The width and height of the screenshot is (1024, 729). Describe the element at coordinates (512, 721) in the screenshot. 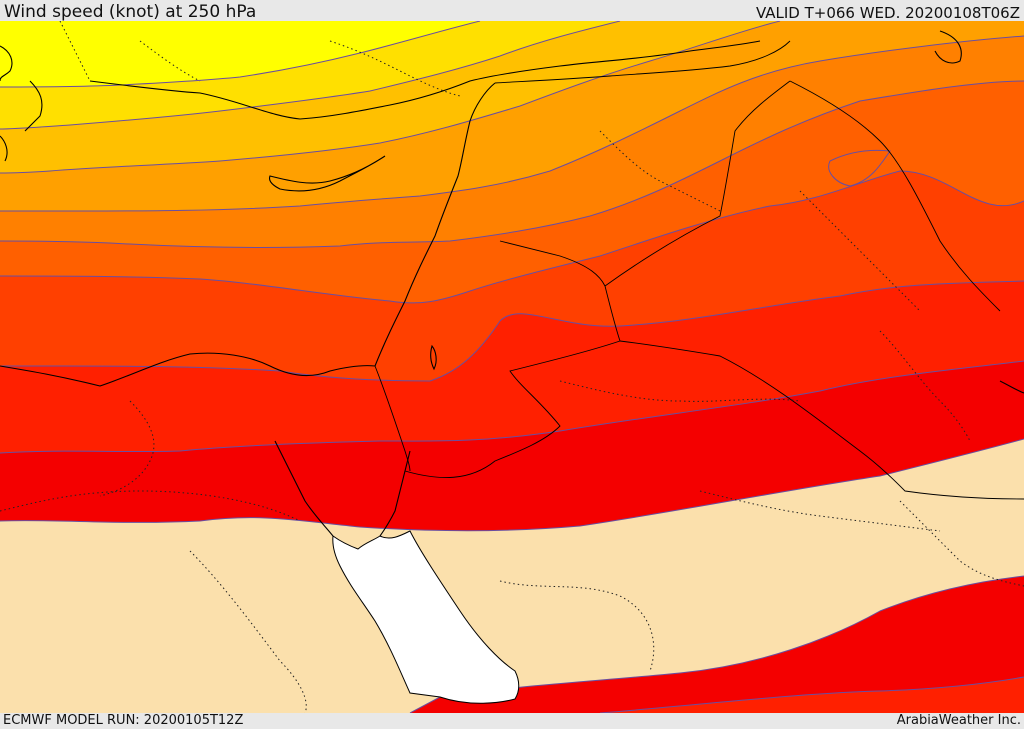

I see `footer-bar` at that location.